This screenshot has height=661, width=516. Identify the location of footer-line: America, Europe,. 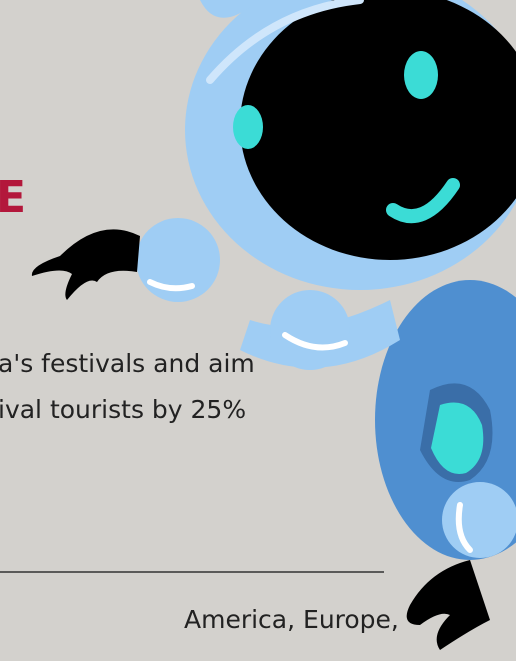
(291, 619).